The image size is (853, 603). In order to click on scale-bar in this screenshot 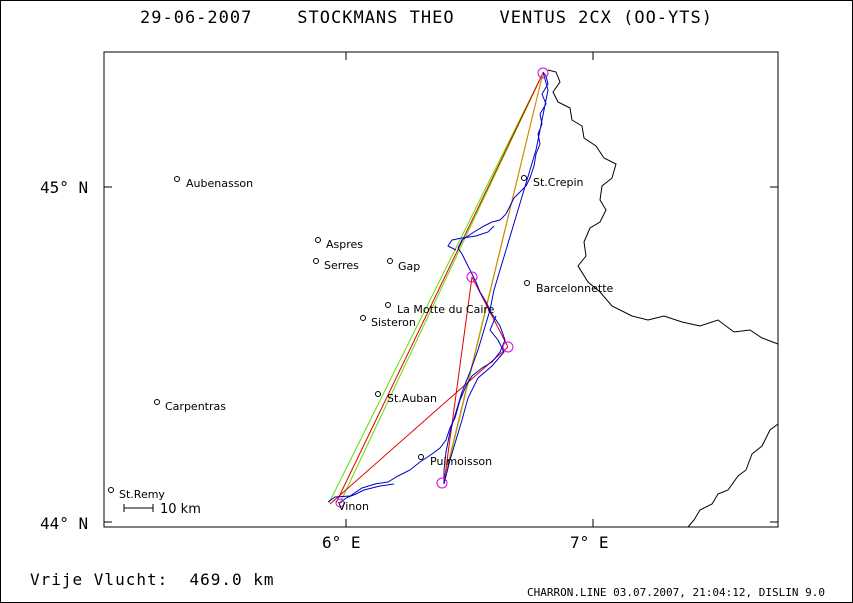, I will do `click(138, 508)`.